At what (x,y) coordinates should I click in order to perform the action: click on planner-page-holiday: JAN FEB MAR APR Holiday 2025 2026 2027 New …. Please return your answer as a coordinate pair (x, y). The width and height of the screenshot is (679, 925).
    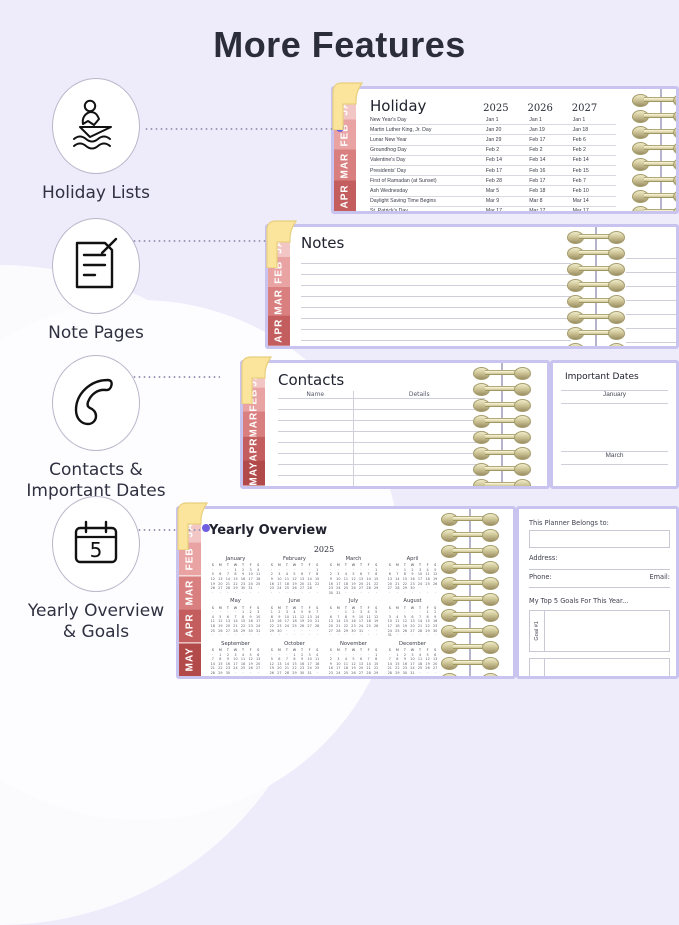
    Looking at the image, I should click on (505, 150).